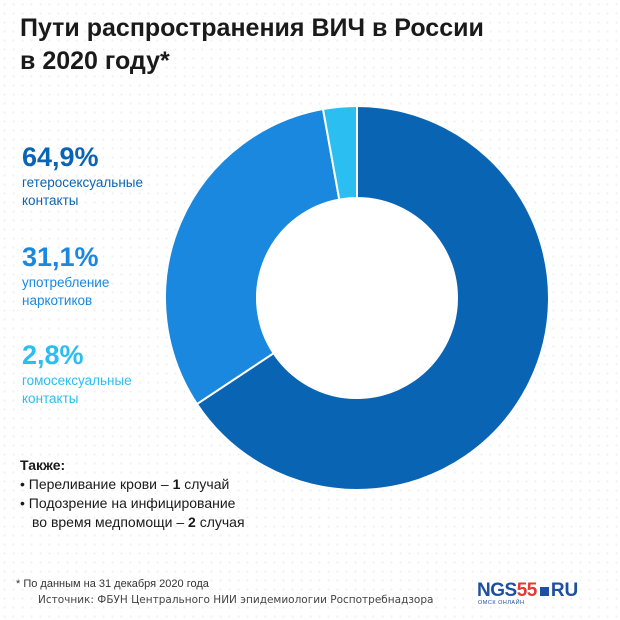  I want to click on legend-label-drugs: употребление наркотиков, so click(102, 292).